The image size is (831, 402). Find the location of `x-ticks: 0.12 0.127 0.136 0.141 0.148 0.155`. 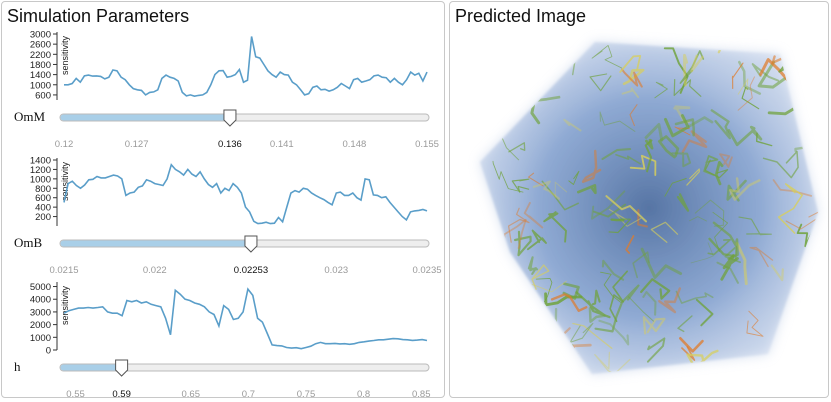

x-ticks: 0.12 0.127 0.136 0.141 0.148 0.155 is located at coordinates (247, 144).